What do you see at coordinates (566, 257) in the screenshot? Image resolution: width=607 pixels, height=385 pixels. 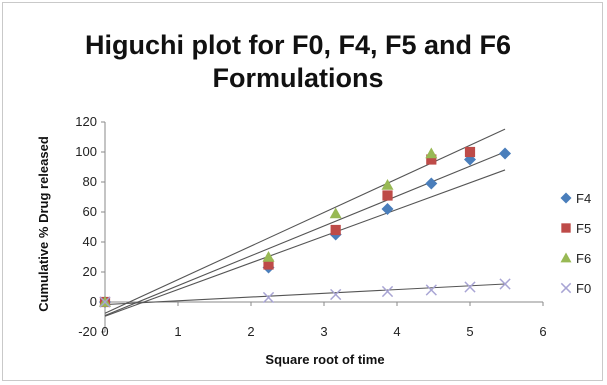 I see `legend-marker-f6` at bounding box center [566, 257].